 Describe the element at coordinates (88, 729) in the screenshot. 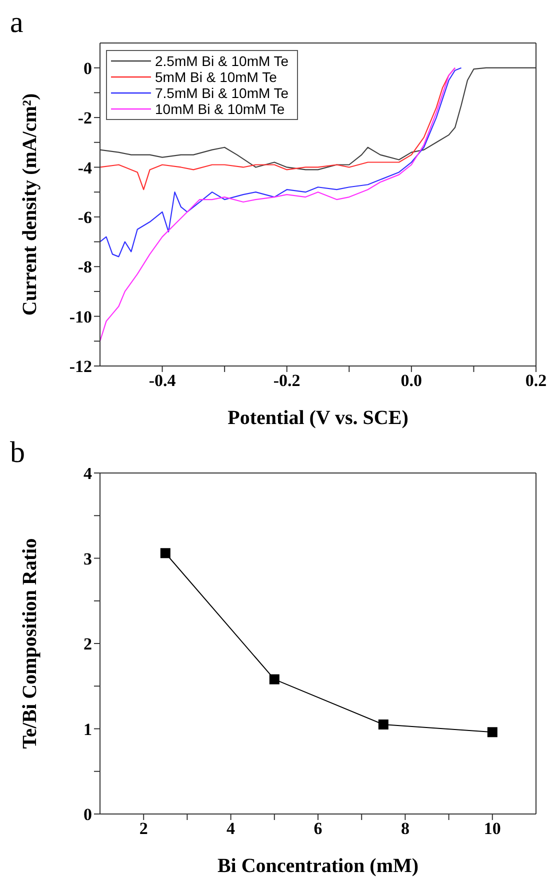

I see `y-tick-label: 1` at that location.